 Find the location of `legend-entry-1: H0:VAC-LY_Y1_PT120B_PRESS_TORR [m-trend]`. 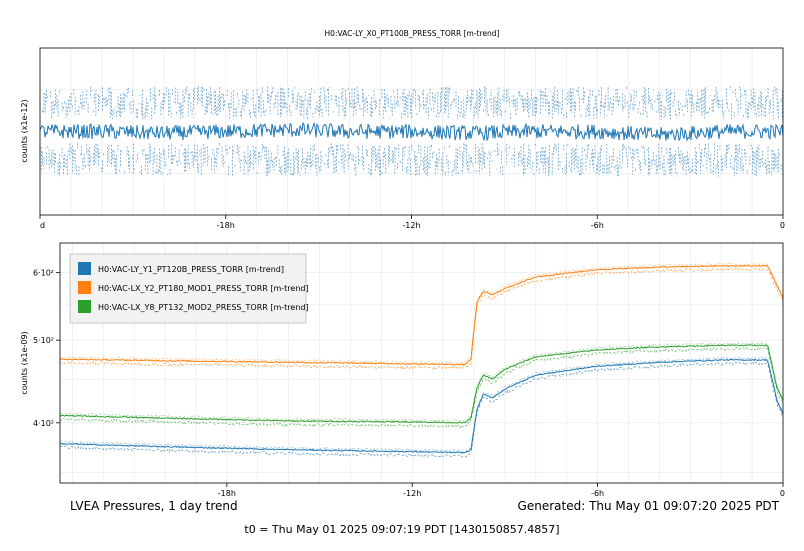

legend-entry-1: H0:VAC-LY_Y1_PT120B_PRESS_TORR [m-trend] is located at coordinates (191, 269).